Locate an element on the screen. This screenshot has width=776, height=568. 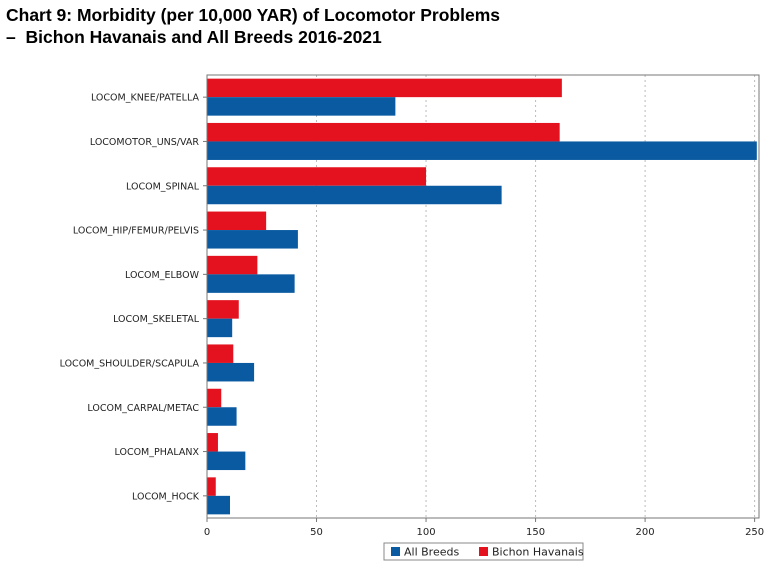
category-label-locom-shoulder-scapula: LOCOM_SHOULDER/SCAPULA is located at coordinates (130, 363).